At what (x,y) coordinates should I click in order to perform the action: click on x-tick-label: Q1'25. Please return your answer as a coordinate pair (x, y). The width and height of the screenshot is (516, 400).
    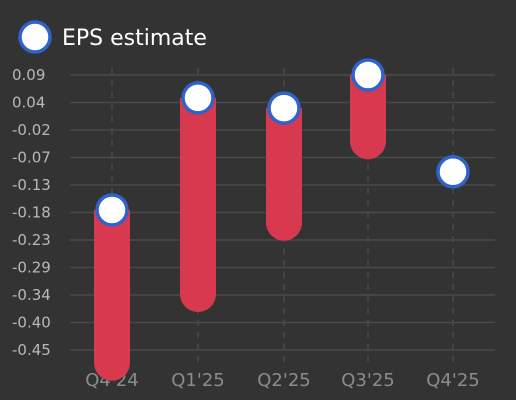
    Looking at the image, I should click on (197, 380).